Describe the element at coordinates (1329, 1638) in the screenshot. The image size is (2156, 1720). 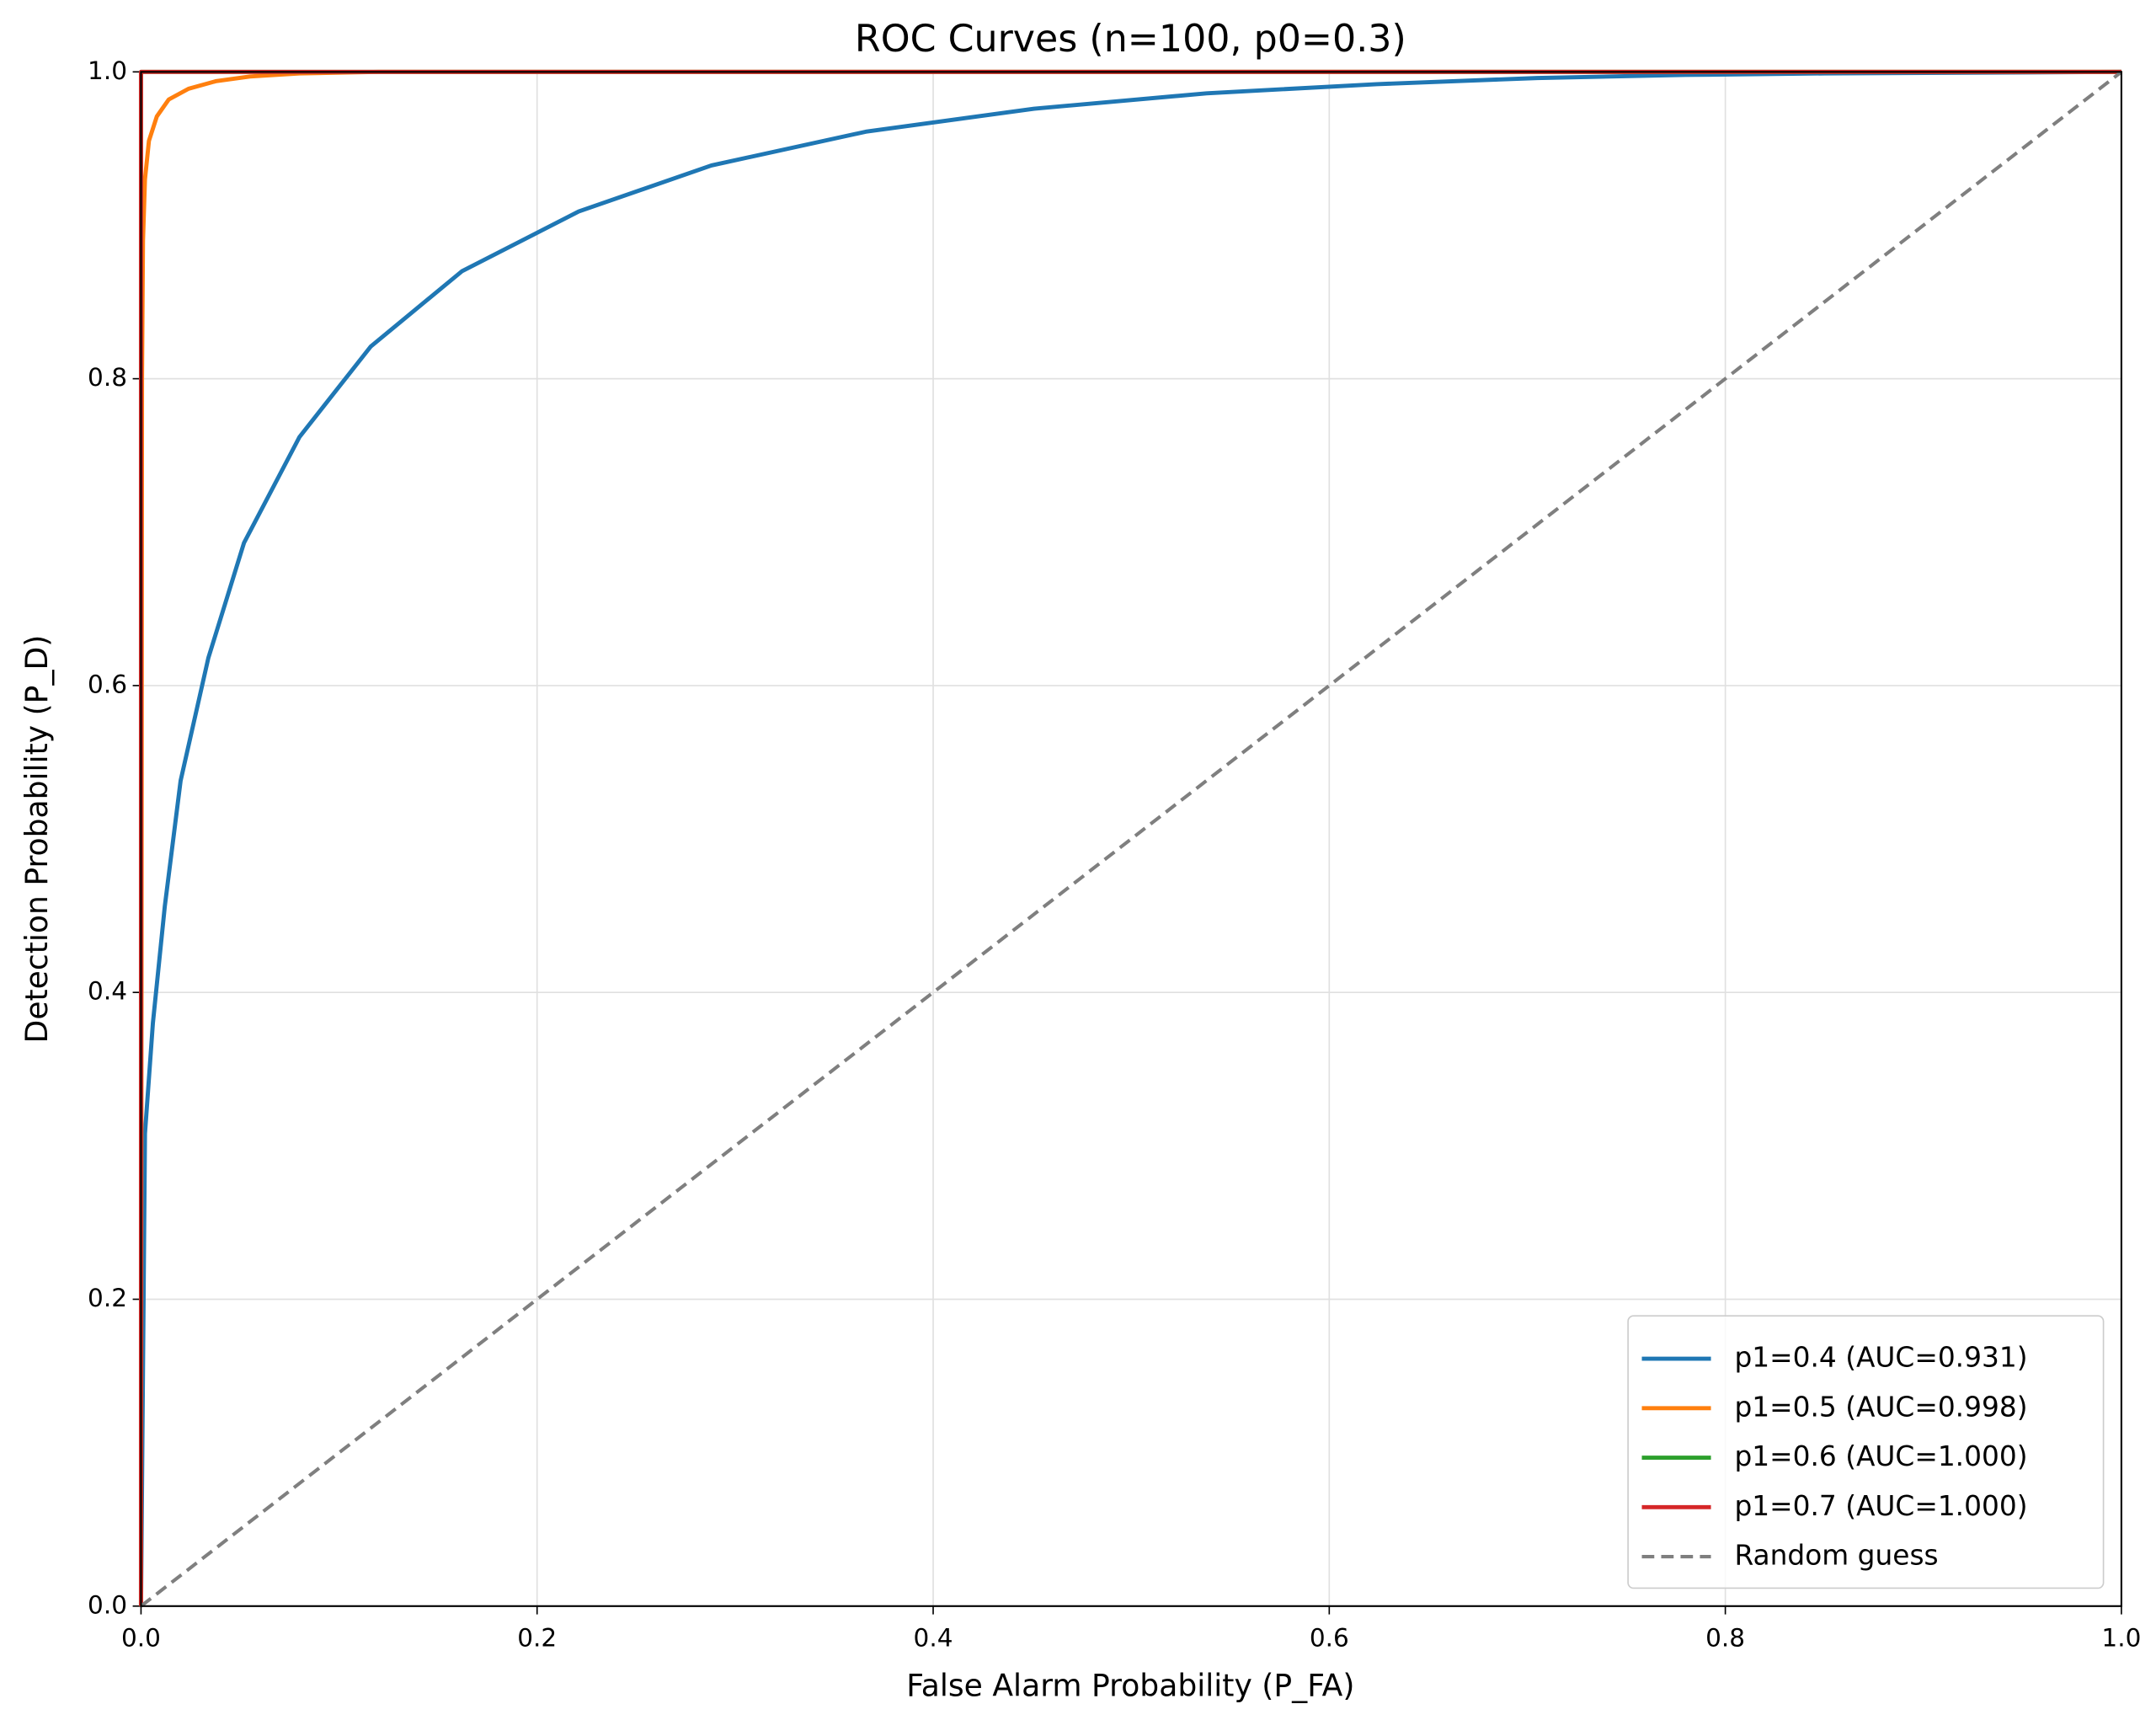
I see `x-tick-label: 0.6` at that location.